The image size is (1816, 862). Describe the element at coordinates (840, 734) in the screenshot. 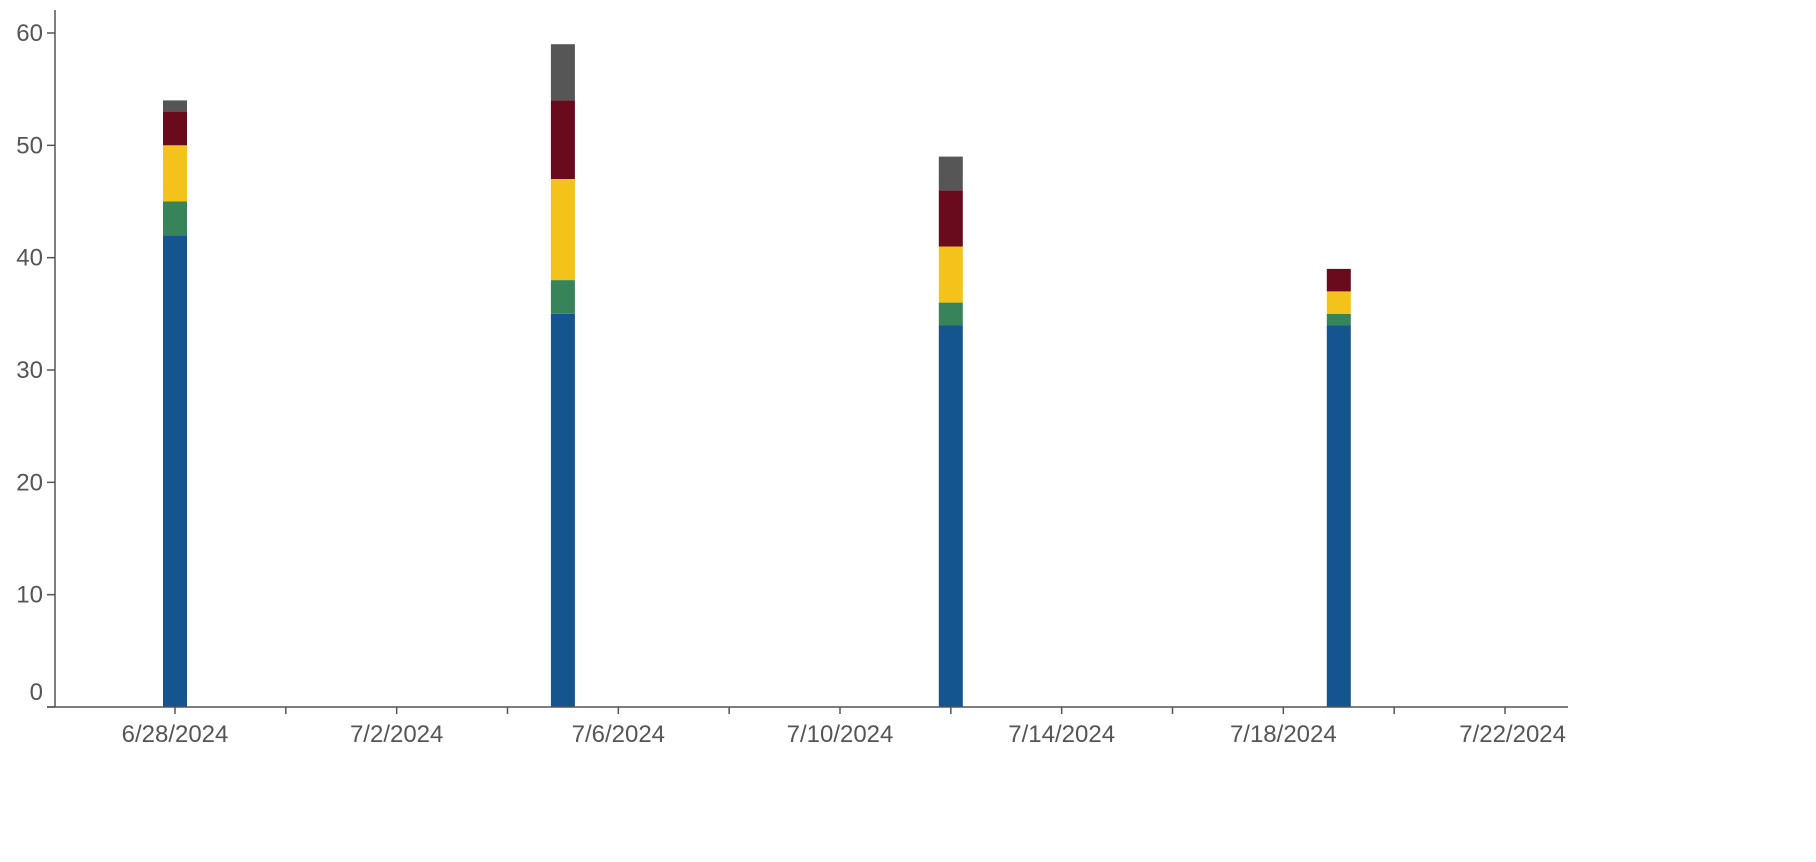

I see `x-tick-label: 7/10/2024` at that location.